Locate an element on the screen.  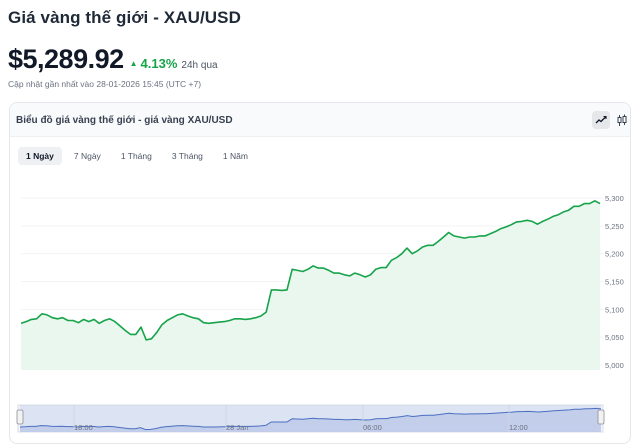
tab-1-day: 1 Ngày is located at coordinates (40, 156).